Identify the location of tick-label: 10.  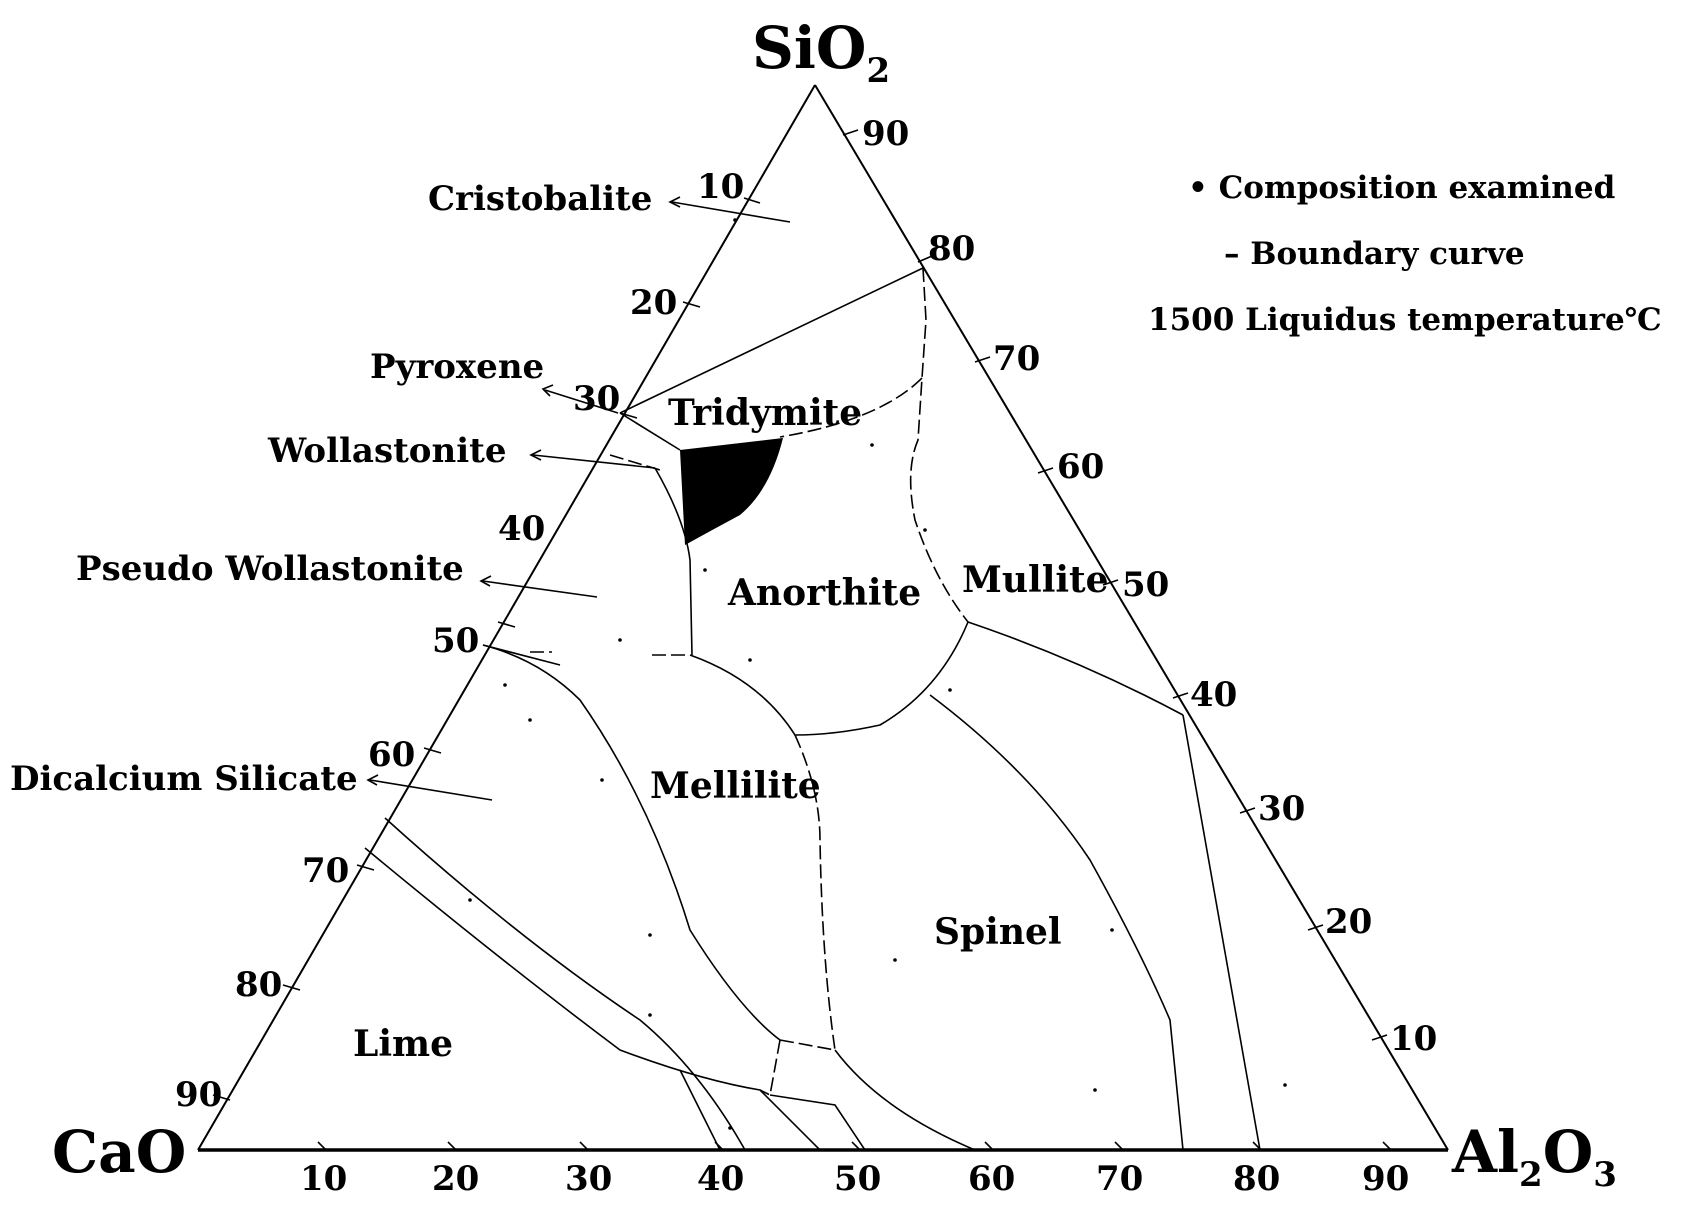
(720, 187).